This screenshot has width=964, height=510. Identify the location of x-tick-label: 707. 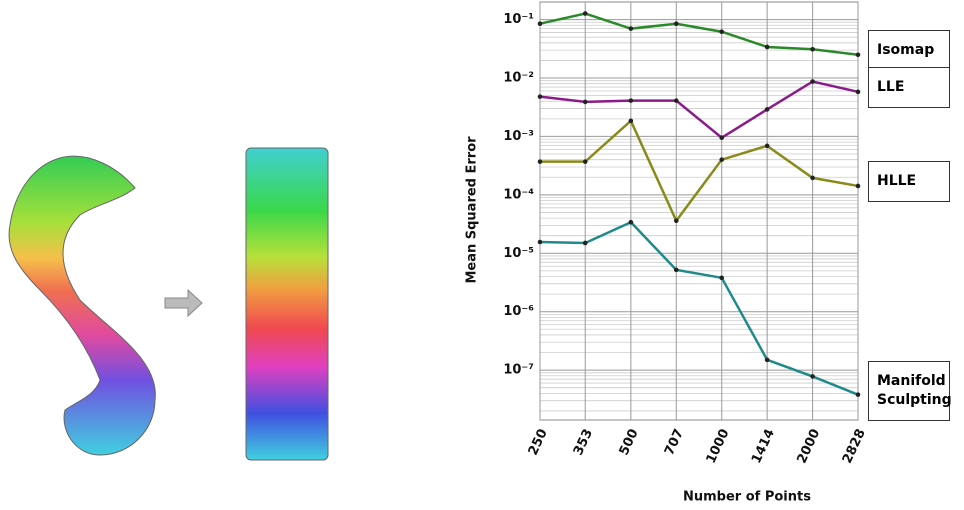
(674, 442).